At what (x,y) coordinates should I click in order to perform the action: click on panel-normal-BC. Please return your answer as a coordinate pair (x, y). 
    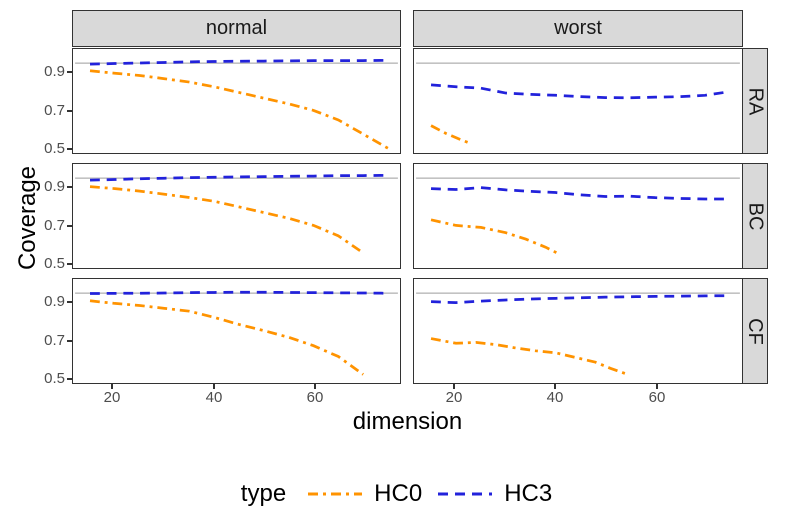
    Looking at the image, I should click on (236, 216).